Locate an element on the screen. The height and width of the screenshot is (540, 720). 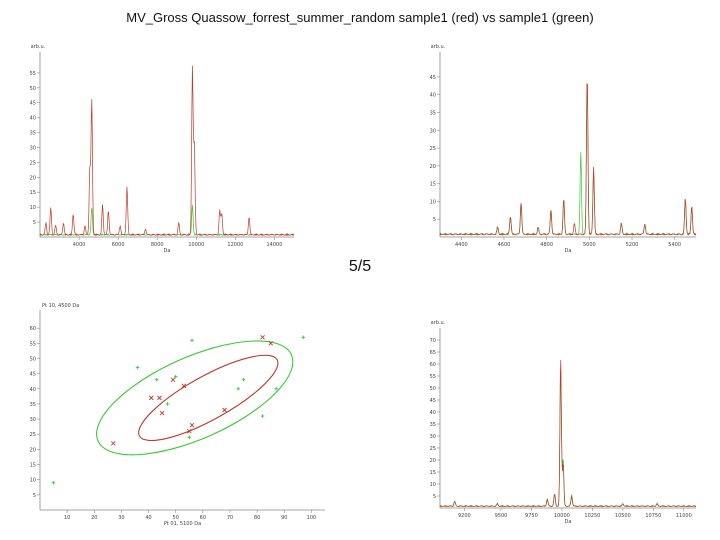
x-tick-label: 5400 is located at coordinates (674, 245).